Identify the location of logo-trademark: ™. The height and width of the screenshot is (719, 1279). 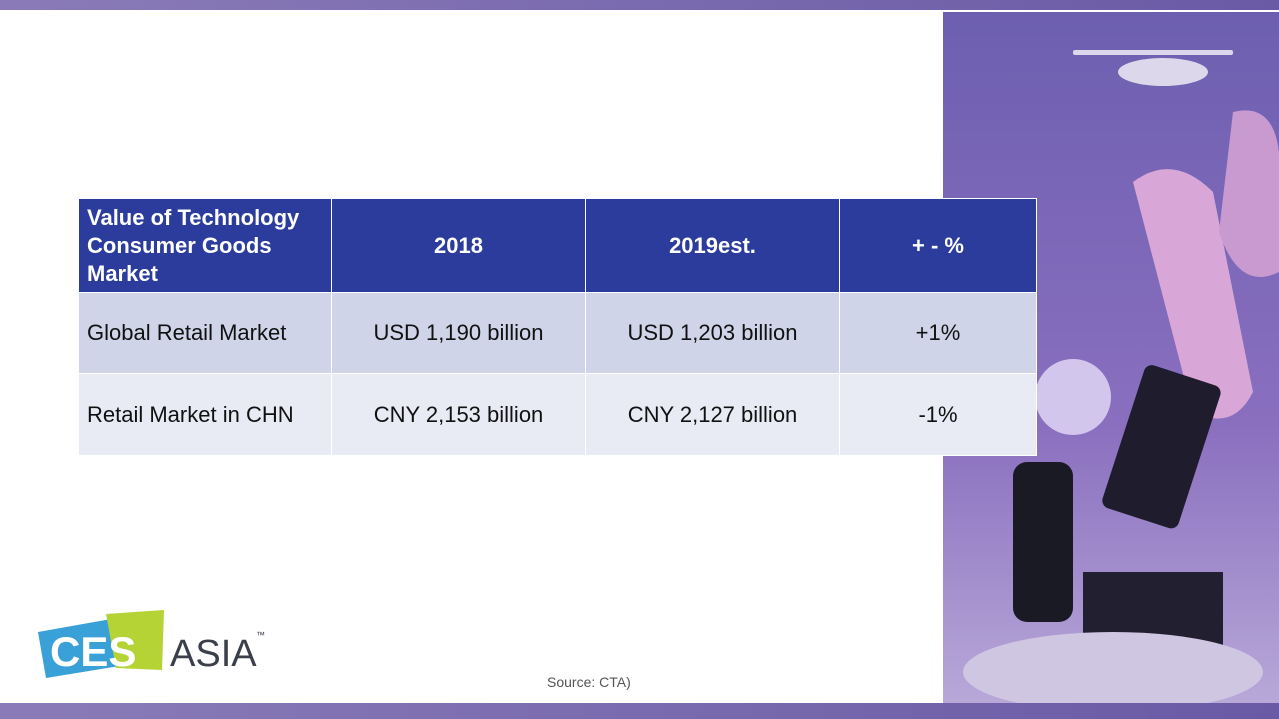
(260, 635).